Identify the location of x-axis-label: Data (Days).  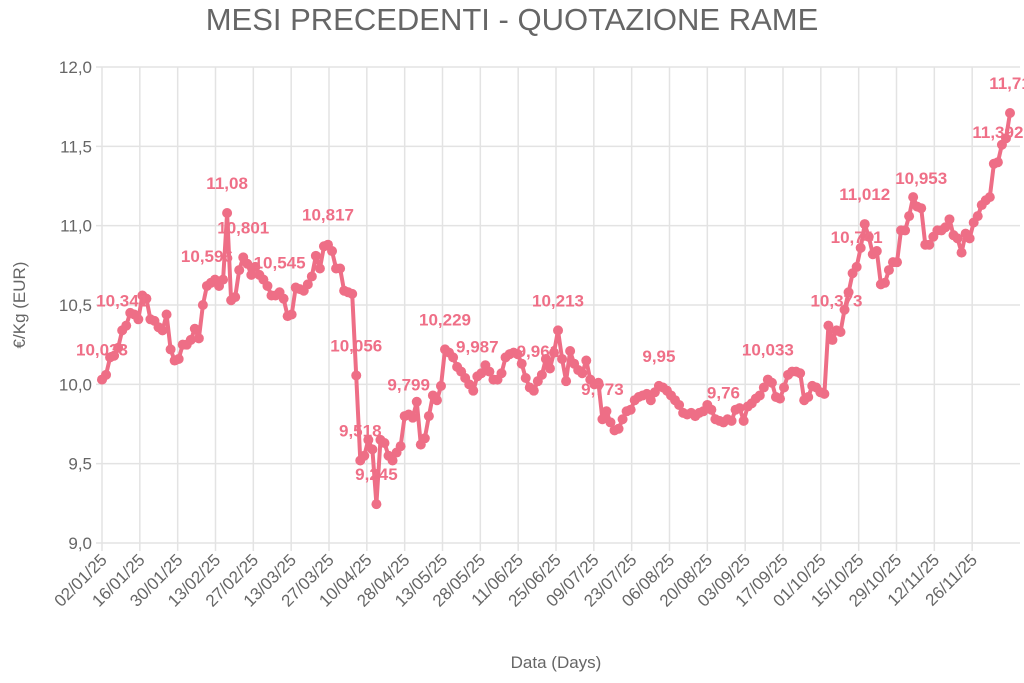
(556, 662).